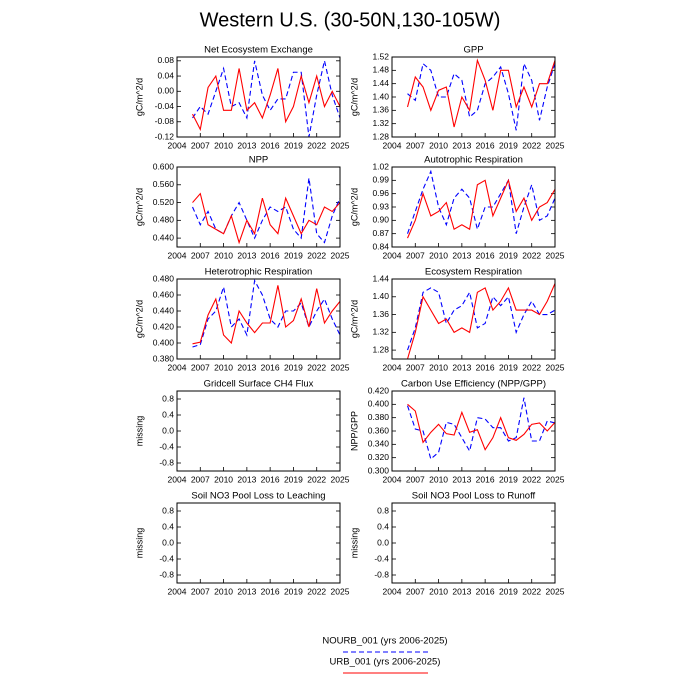 The image size is (700, 700). Describe the element at coordinates (168, 526) in the screenshot. I see `y-tick-label: 0.4` at that location.